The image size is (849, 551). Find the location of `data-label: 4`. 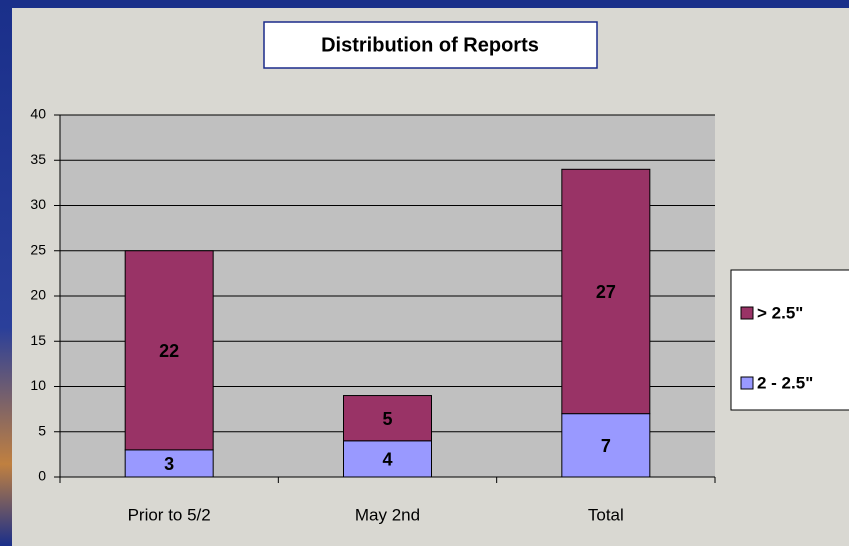

data-label: 4 is located at coordinates (387, 460).